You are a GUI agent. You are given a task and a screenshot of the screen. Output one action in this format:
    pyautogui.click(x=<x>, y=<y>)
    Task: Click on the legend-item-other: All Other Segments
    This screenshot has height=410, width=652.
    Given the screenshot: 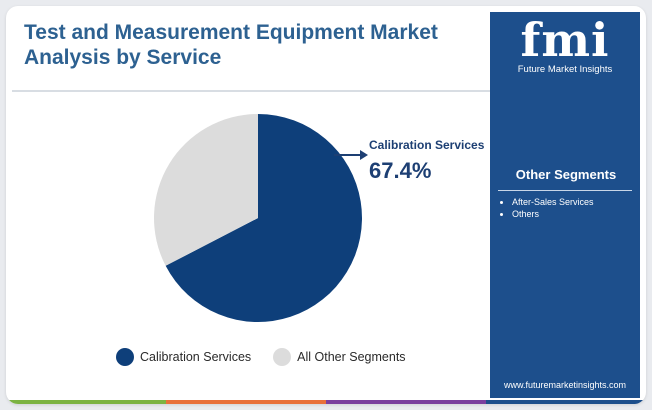 What is the action you would take?
    pyautogui.click(x=339, y=357)
    